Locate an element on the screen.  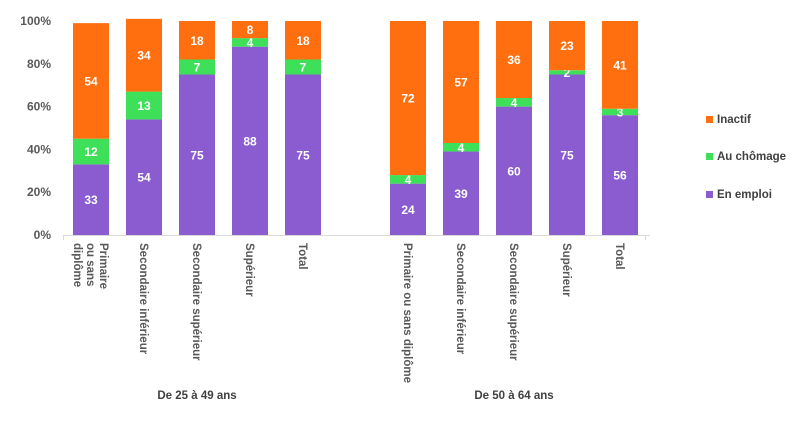
data-label: 34 is located at coordinates (144, 56).